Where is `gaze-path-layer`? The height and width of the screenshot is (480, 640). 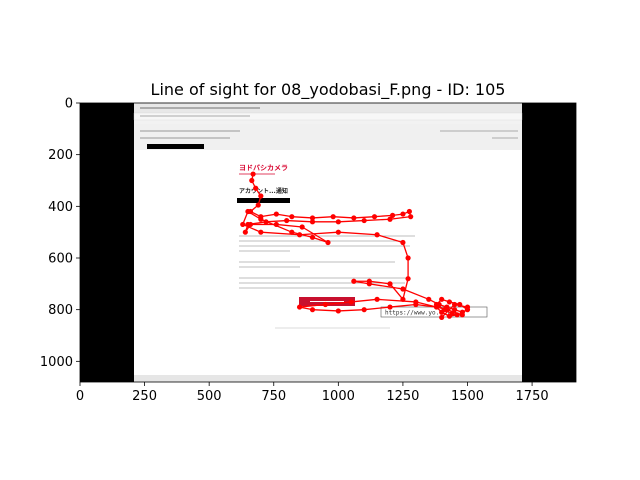 gaze-path-layer is located at coordinates (355, 246).